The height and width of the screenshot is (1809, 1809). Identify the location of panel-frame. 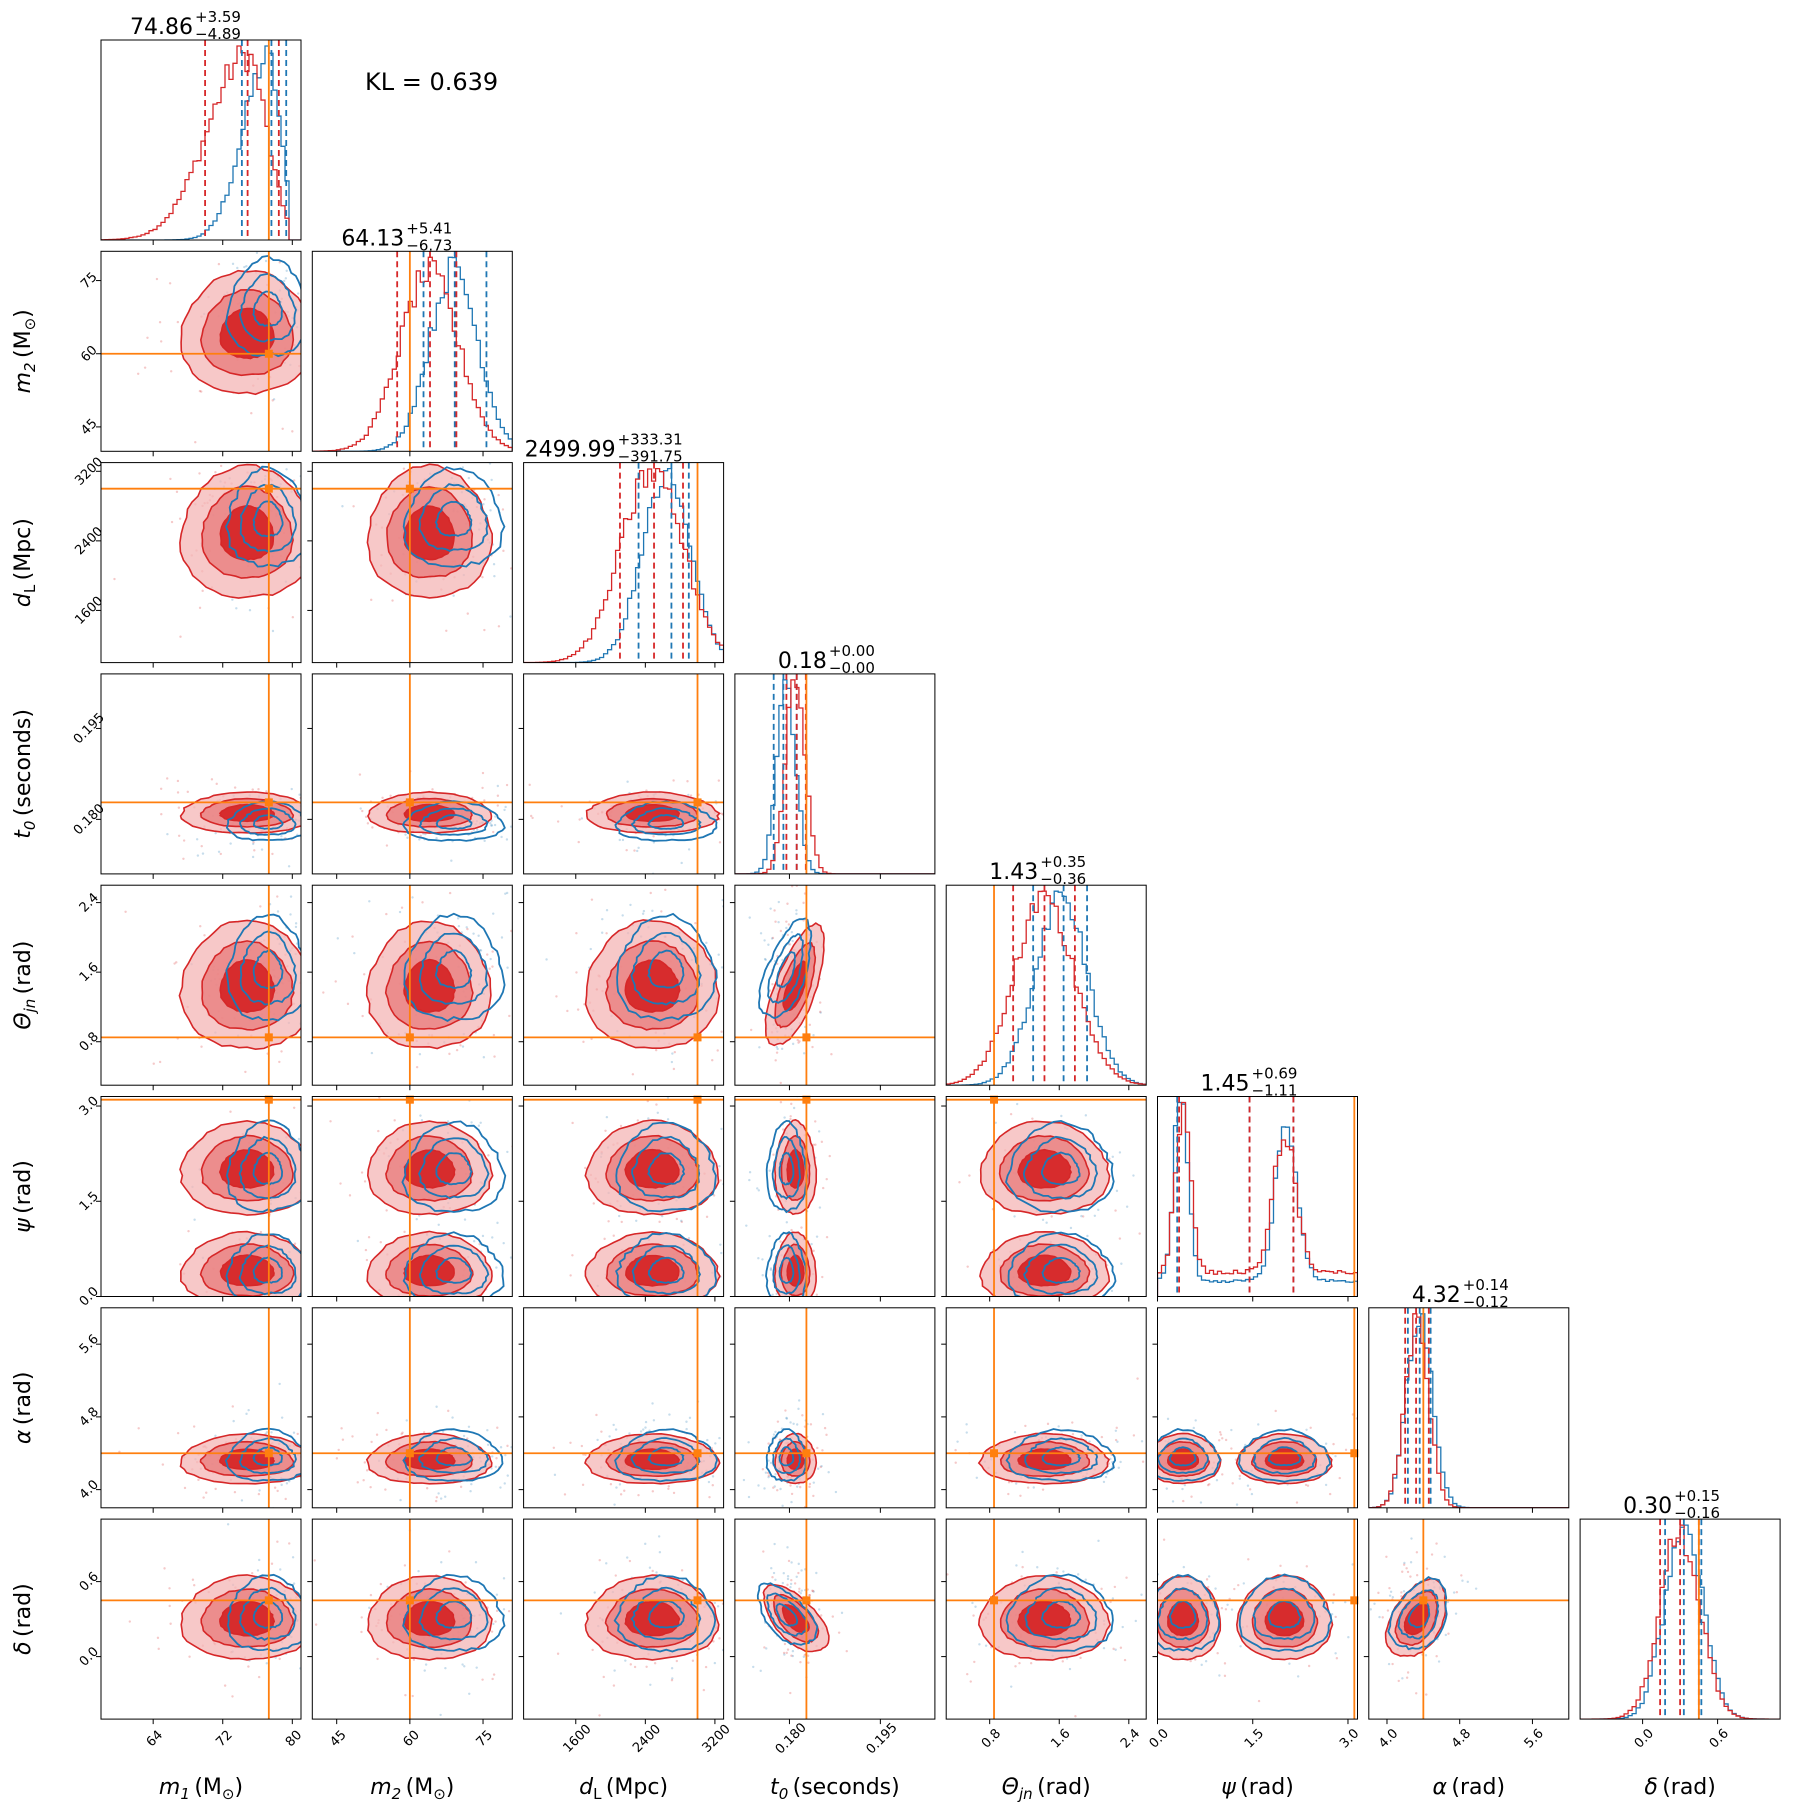
(1469, 1619).